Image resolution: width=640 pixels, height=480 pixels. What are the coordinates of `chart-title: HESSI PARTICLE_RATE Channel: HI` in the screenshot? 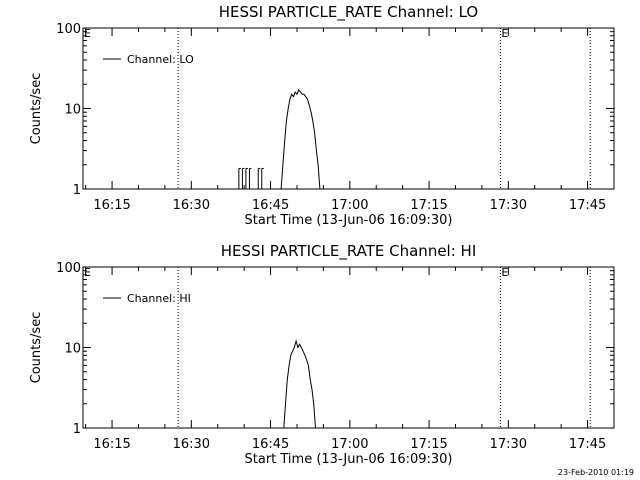 It's located at (349, 251).